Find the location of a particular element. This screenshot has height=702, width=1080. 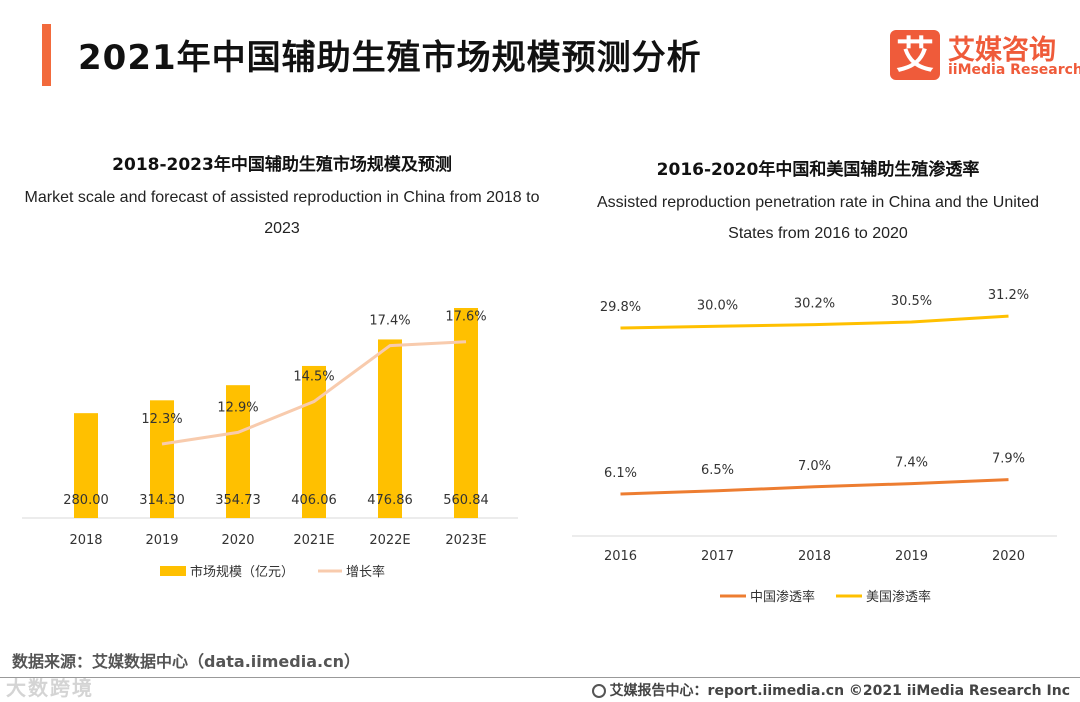

bar-2020 is located at coordinates (238, 451).